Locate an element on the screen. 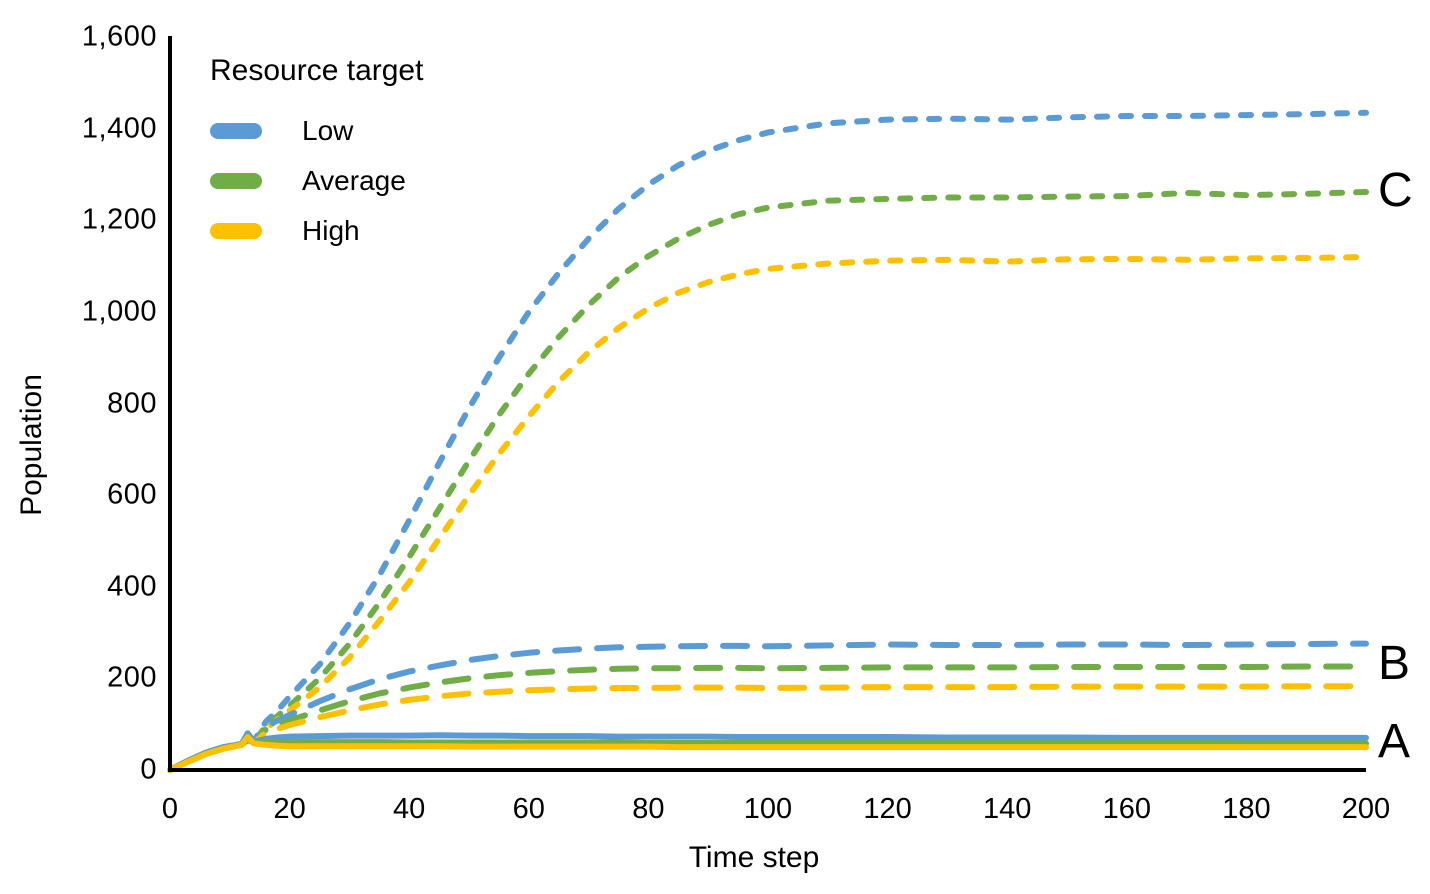  legend: Resource target Low Average High is located at coordinates (316, 155).